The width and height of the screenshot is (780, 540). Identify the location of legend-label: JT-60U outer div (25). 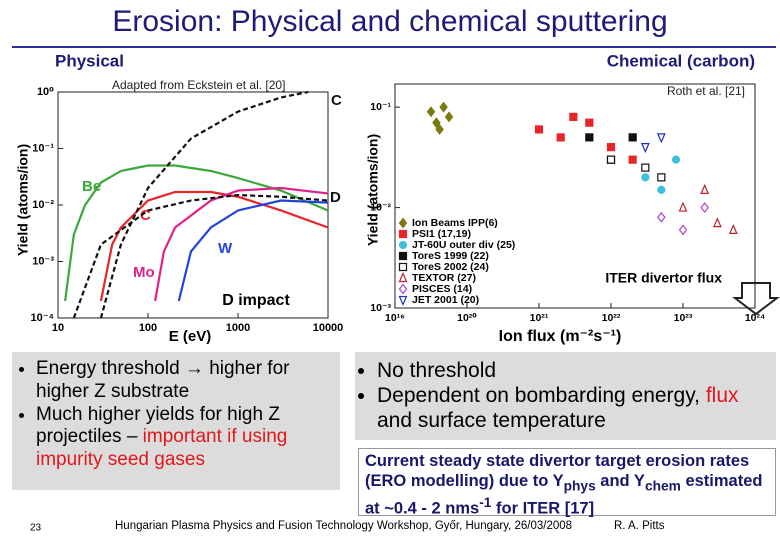
(463, 245).